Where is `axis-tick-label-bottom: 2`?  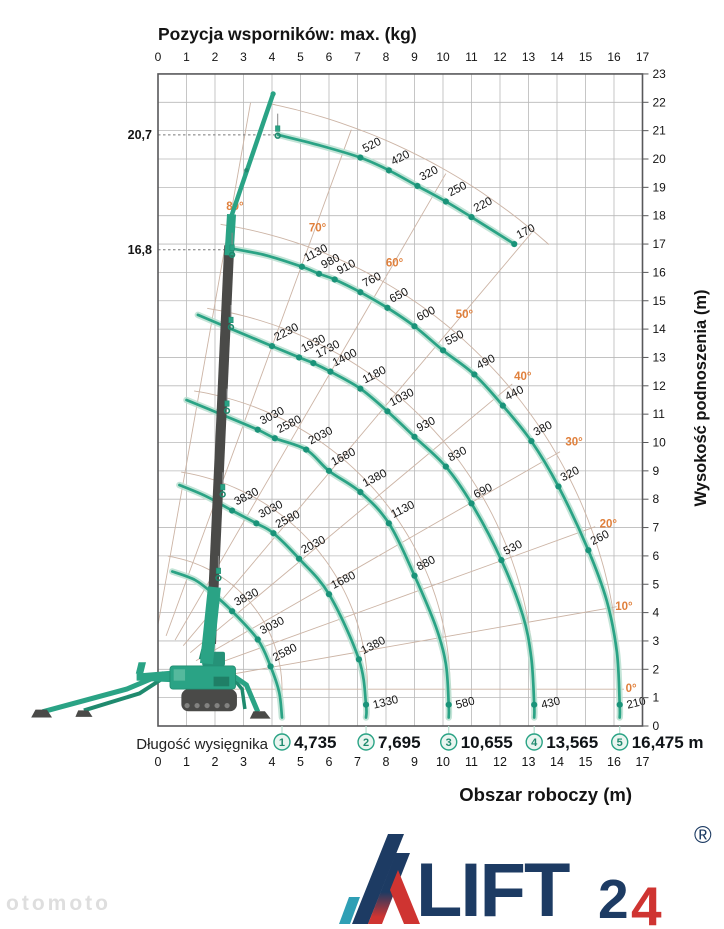
axis-tick-label-bottom: 2 is located at coordinates (215, 762).